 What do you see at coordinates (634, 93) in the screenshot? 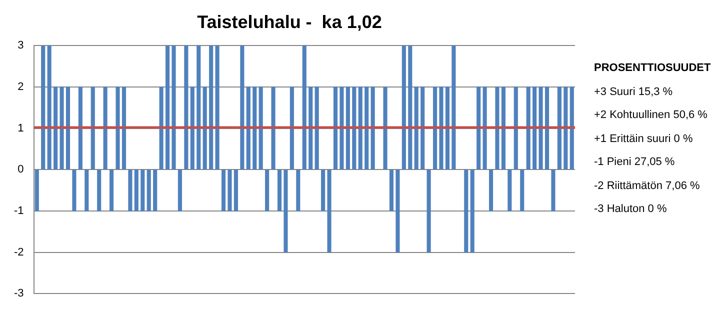
I see `text: +3 Suuri 15,3 %` at bounding box center [634, 93].